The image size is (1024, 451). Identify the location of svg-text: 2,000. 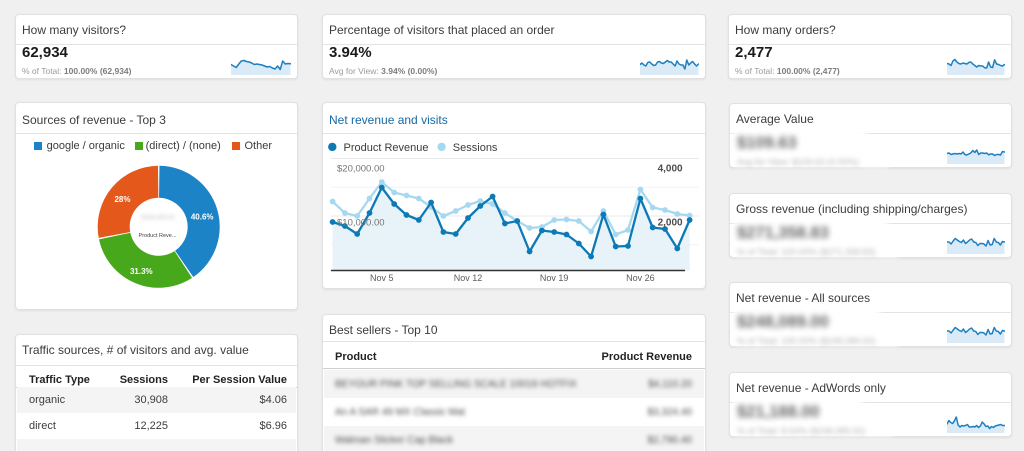
(670, 222).